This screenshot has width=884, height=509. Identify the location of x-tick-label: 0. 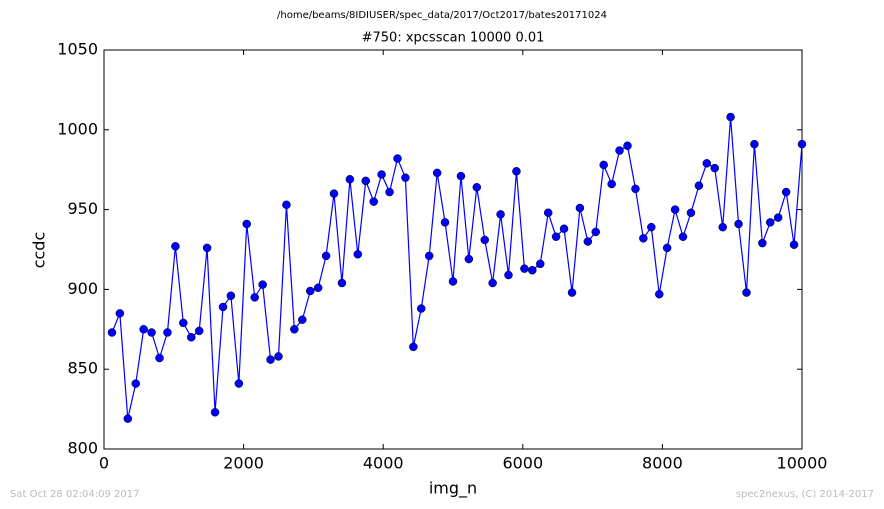
(104, 463).